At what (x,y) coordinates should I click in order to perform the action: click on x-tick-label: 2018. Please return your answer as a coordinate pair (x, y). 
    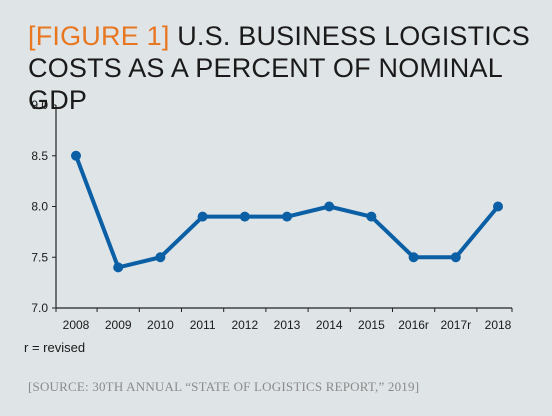
    Looking at the image, I should click on (498, 325).